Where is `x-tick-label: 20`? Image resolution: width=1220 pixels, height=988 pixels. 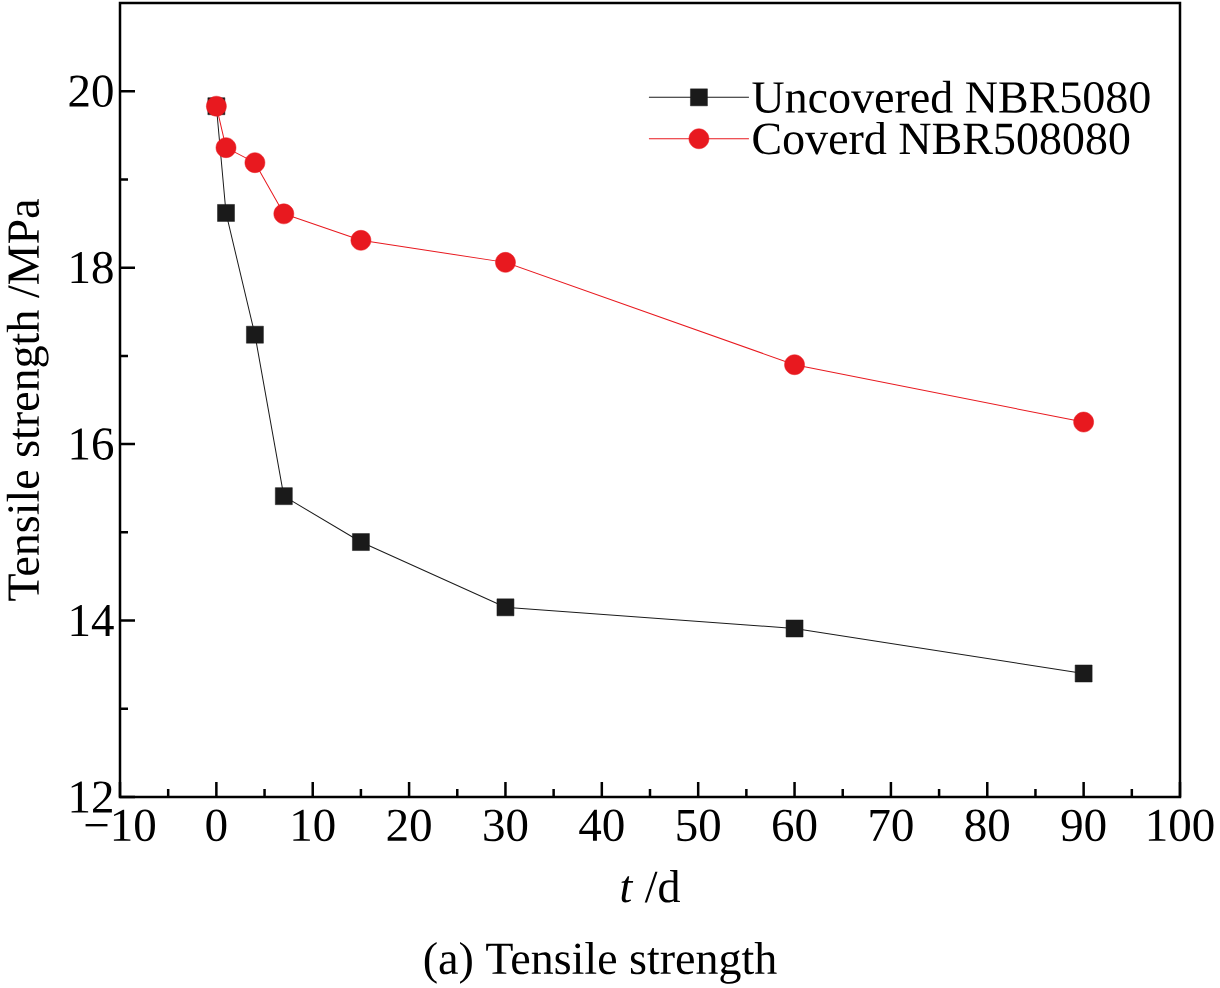
x-tick-label: 20 is located at coordinates (409, 825).